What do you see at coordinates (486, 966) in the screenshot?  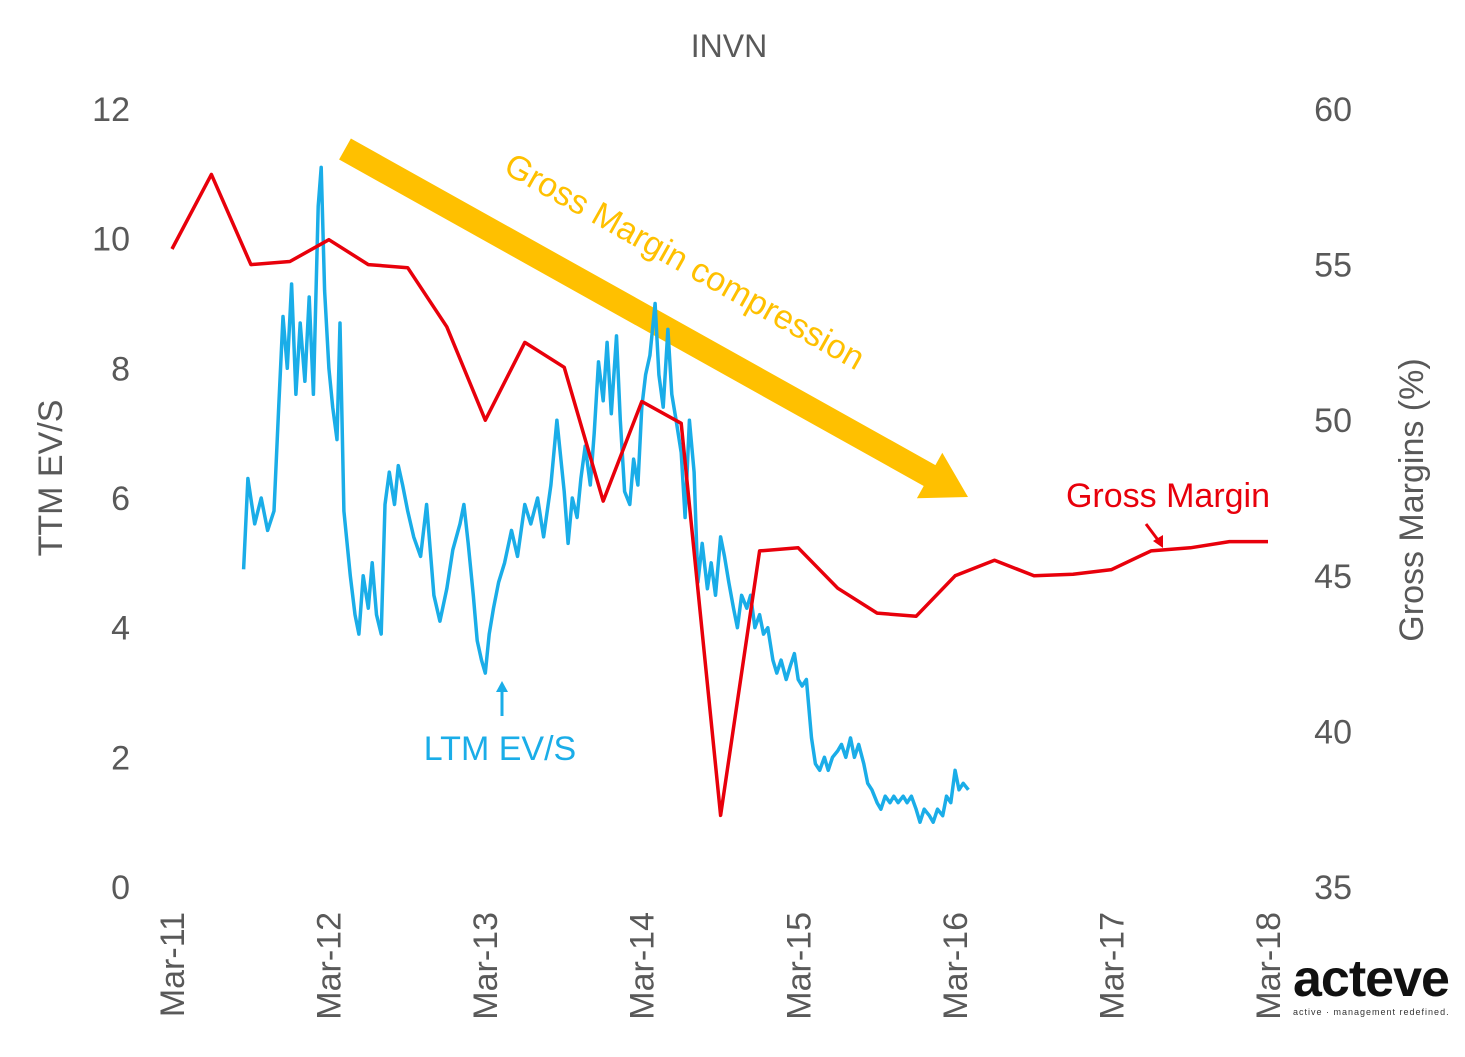 I see `x-tick-label: Mar-13` at bounding box center [486, 966].